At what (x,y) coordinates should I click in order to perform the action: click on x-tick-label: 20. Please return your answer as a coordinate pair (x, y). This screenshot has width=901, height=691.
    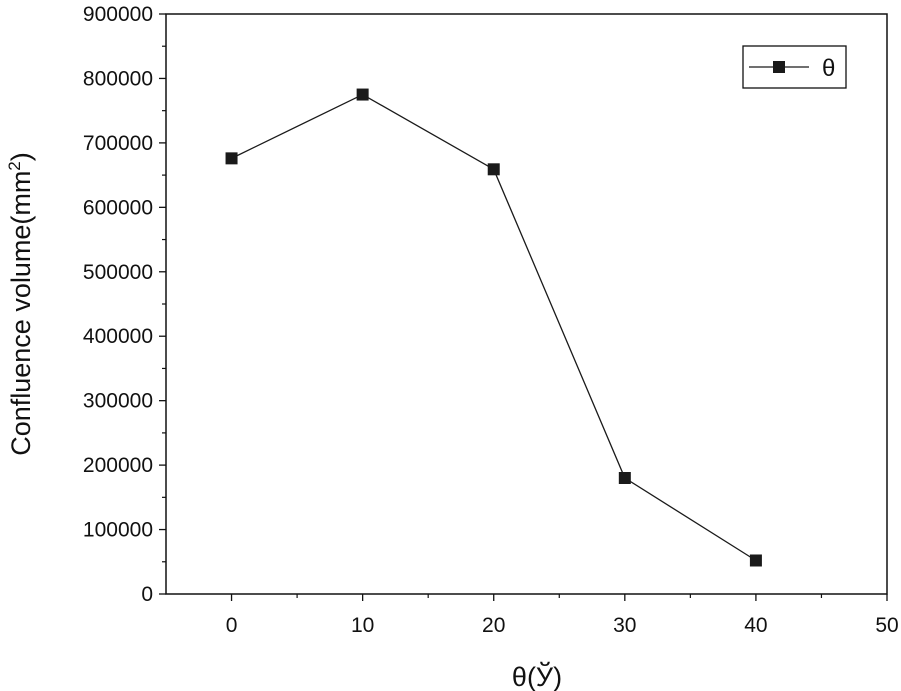
    Looking at the image, I should click on (493, 625).